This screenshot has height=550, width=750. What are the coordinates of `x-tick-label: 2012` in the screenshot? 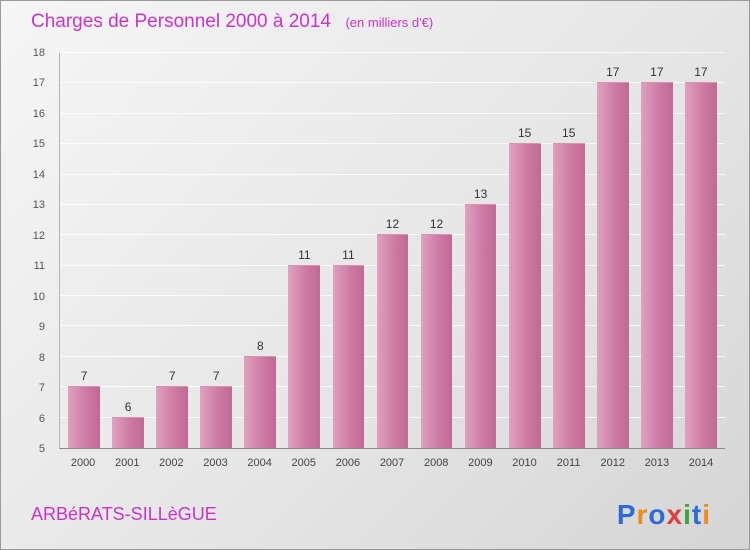 It's located at (612, 463).